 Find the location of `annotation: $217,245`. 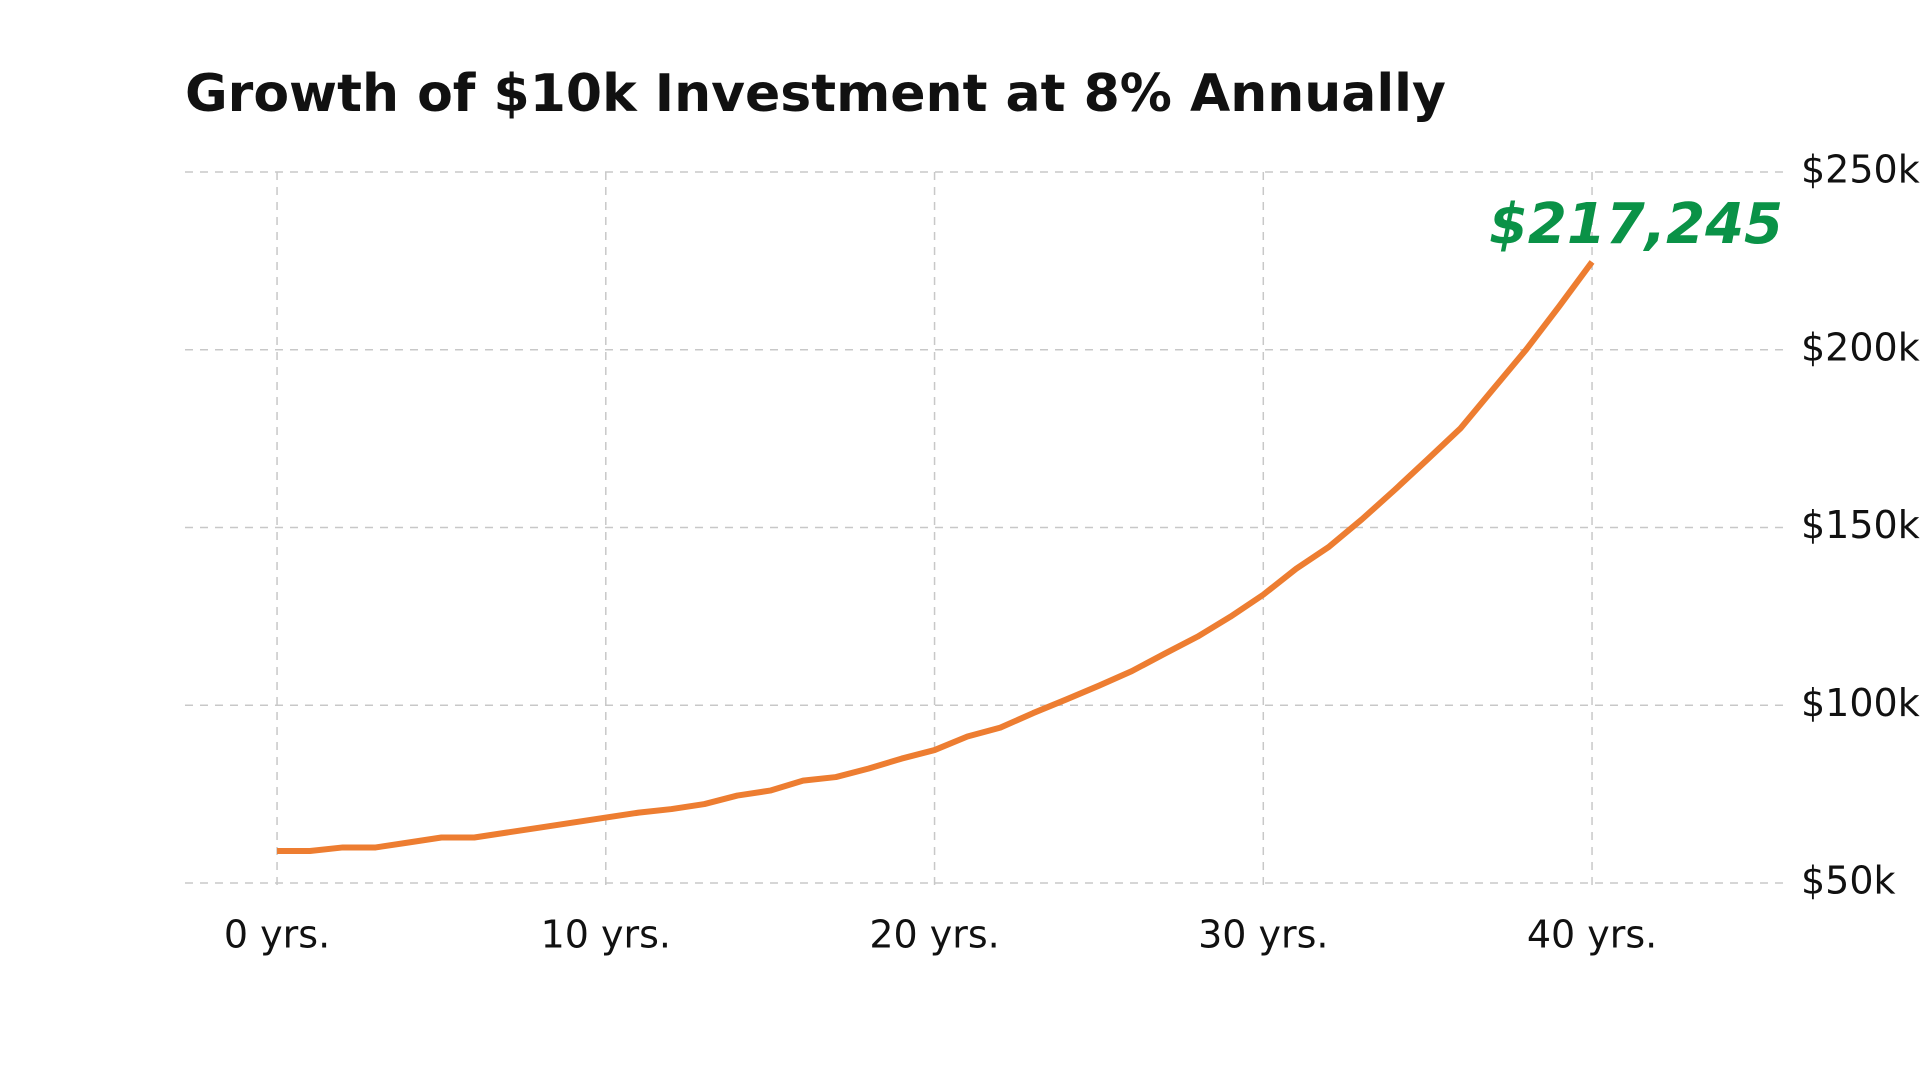

annotation: $217,245 is located at coordinates (1636, 224).